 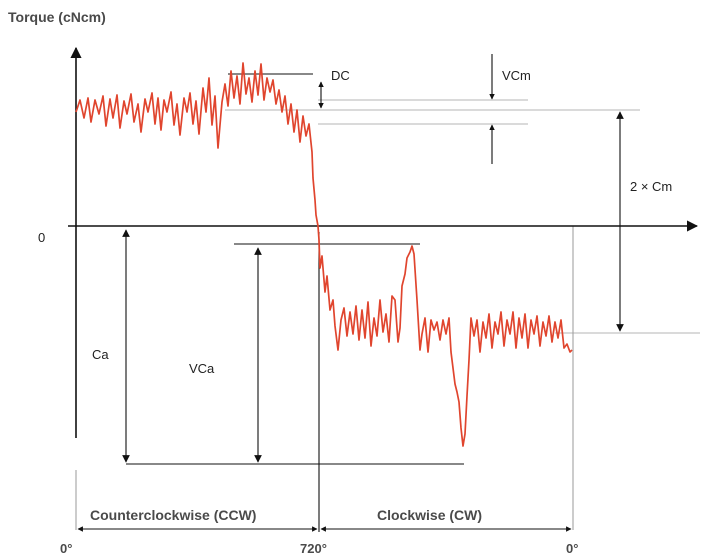 I want to click on cw-label: Clockwise (CW), so click(x=429, y=515).